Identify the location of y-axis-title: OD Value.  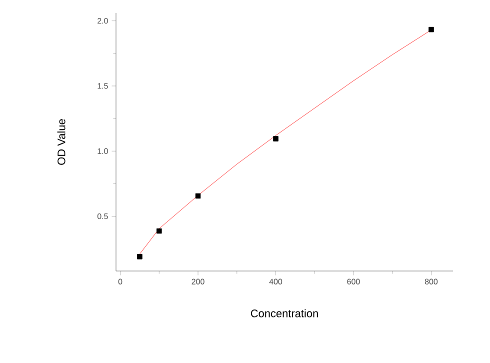
(61, 142).